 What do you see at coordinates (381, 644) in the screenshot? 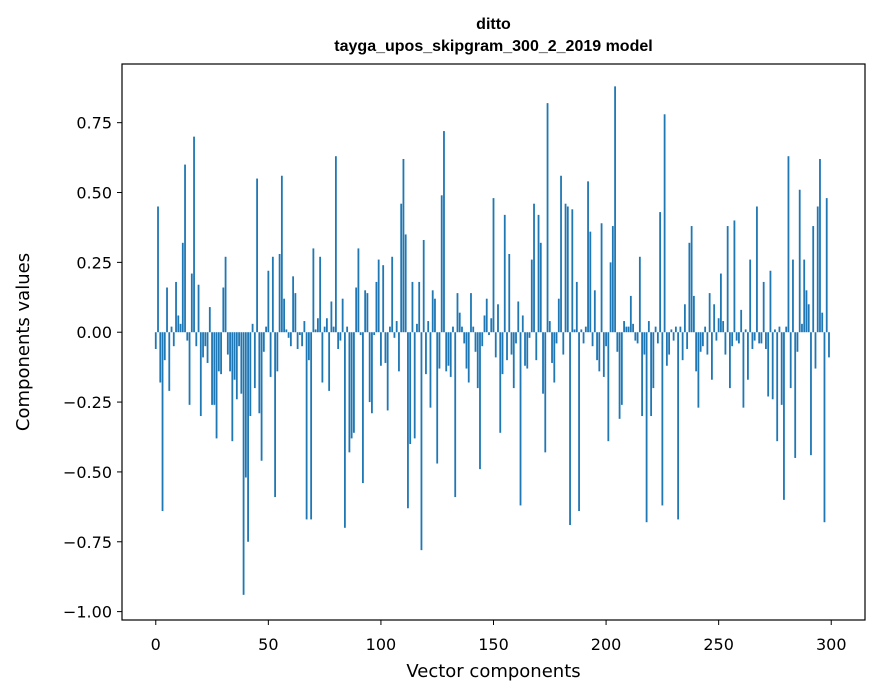
I see `x-tick-label: 100` at bounding box center [381, 644].